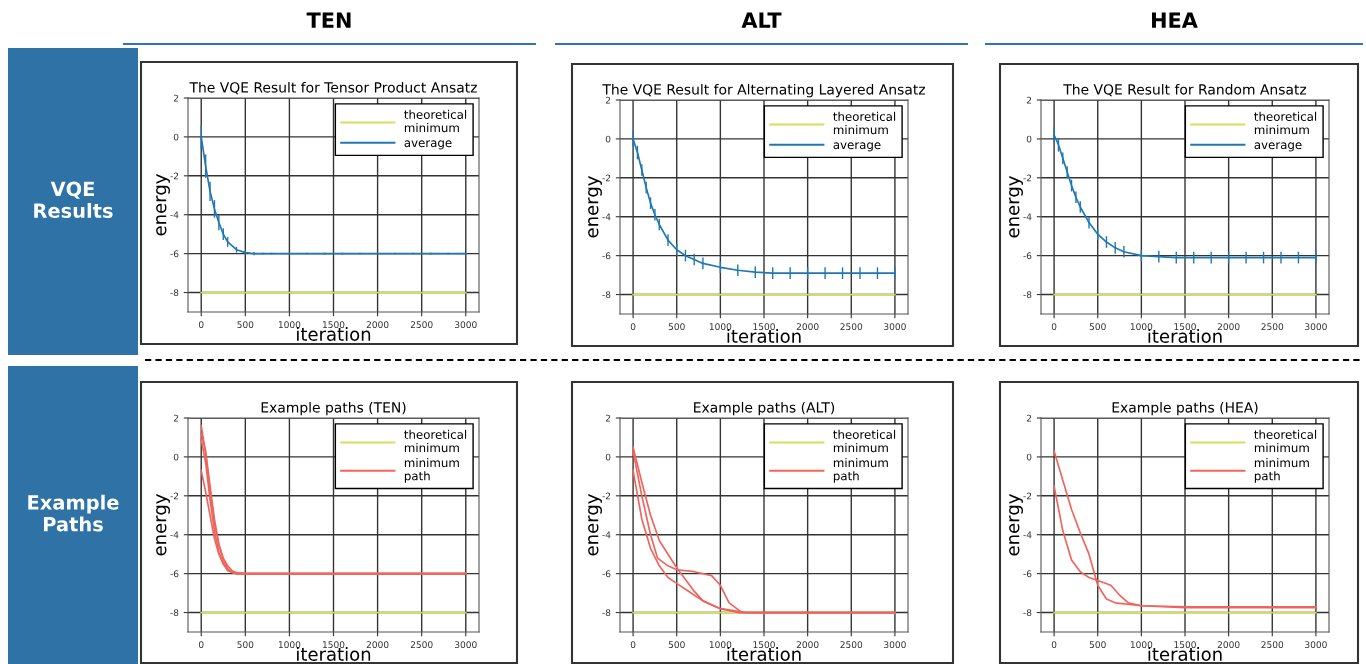 This screenshot has height=664, width=1366. Describe the element at coordinates (73, 513) in the screenshot. I see `text: Example Paths` at that location.